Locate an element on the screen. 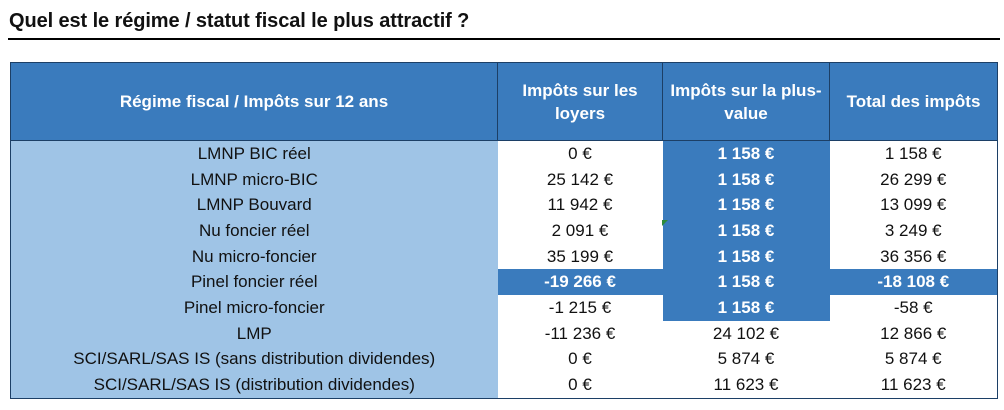  regime-cell: Pinel micro-foncier is located at coordinates (254, 308).